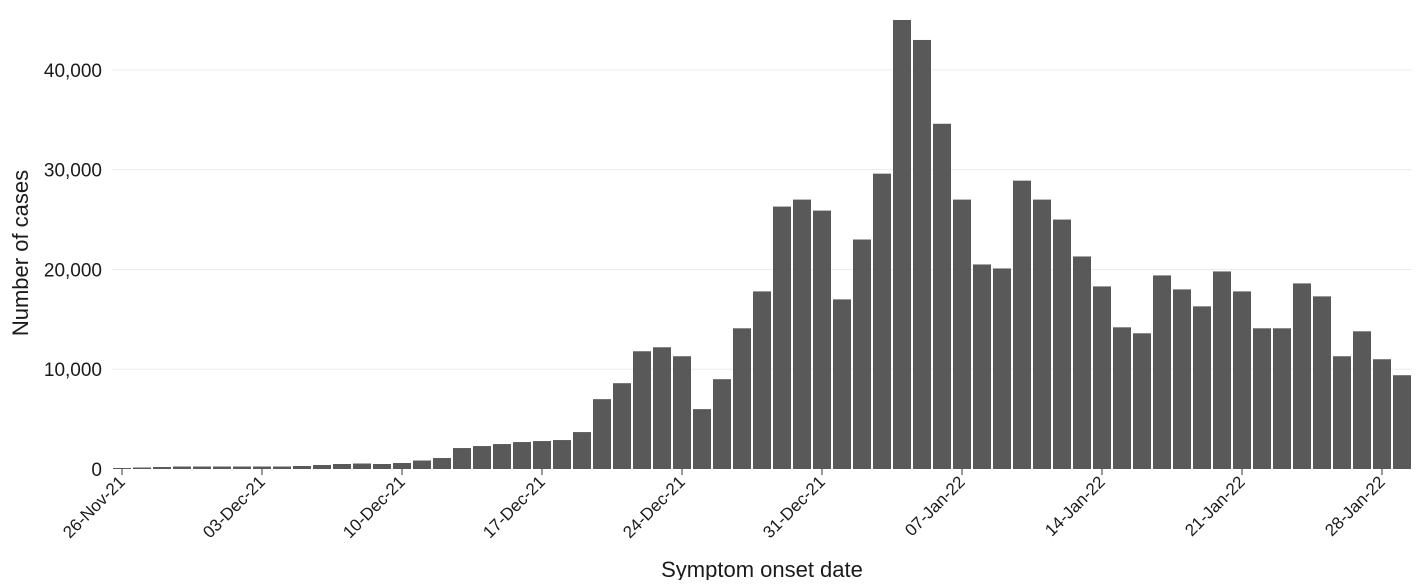 This screenshot has width=1421, height=585. Describe the element at coordinates (1075, 506) in the screenshot. I see `x-tick-label: 14-Jan-22` at that location.